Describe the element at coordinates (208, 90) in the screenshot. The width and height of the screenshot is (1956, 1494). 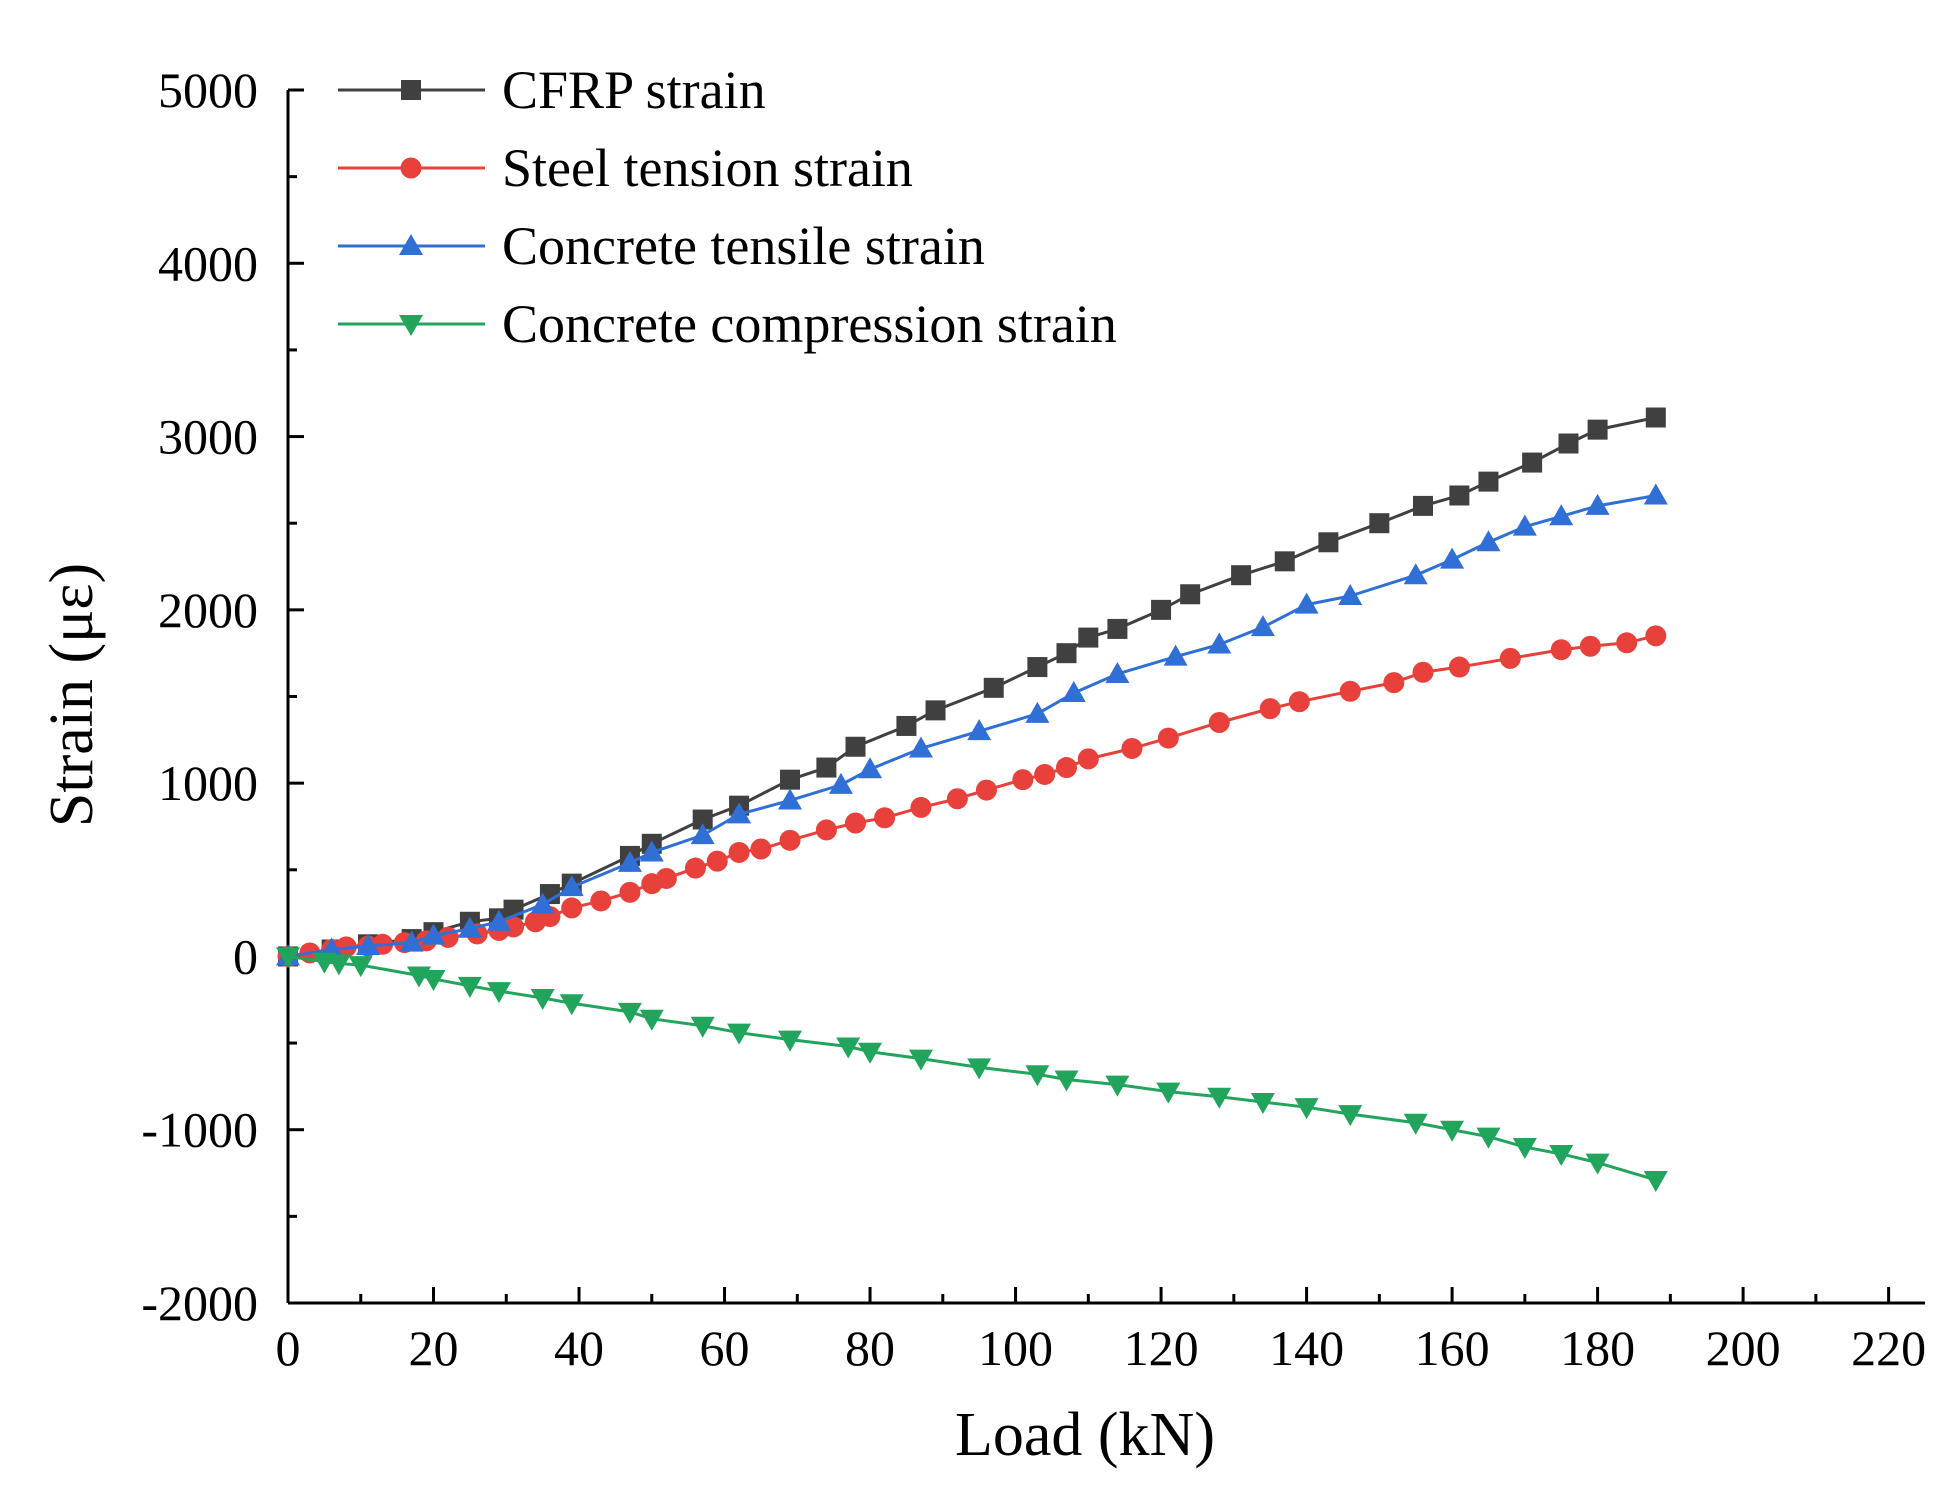
I see `y-tick-label: 5000` at that location.